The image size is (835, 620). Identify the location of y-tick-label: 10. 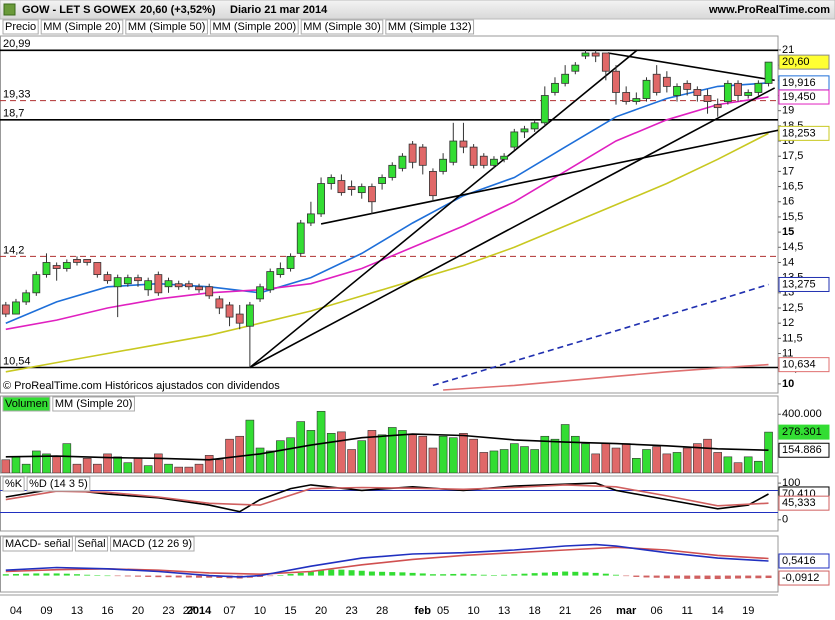
(788, 384).